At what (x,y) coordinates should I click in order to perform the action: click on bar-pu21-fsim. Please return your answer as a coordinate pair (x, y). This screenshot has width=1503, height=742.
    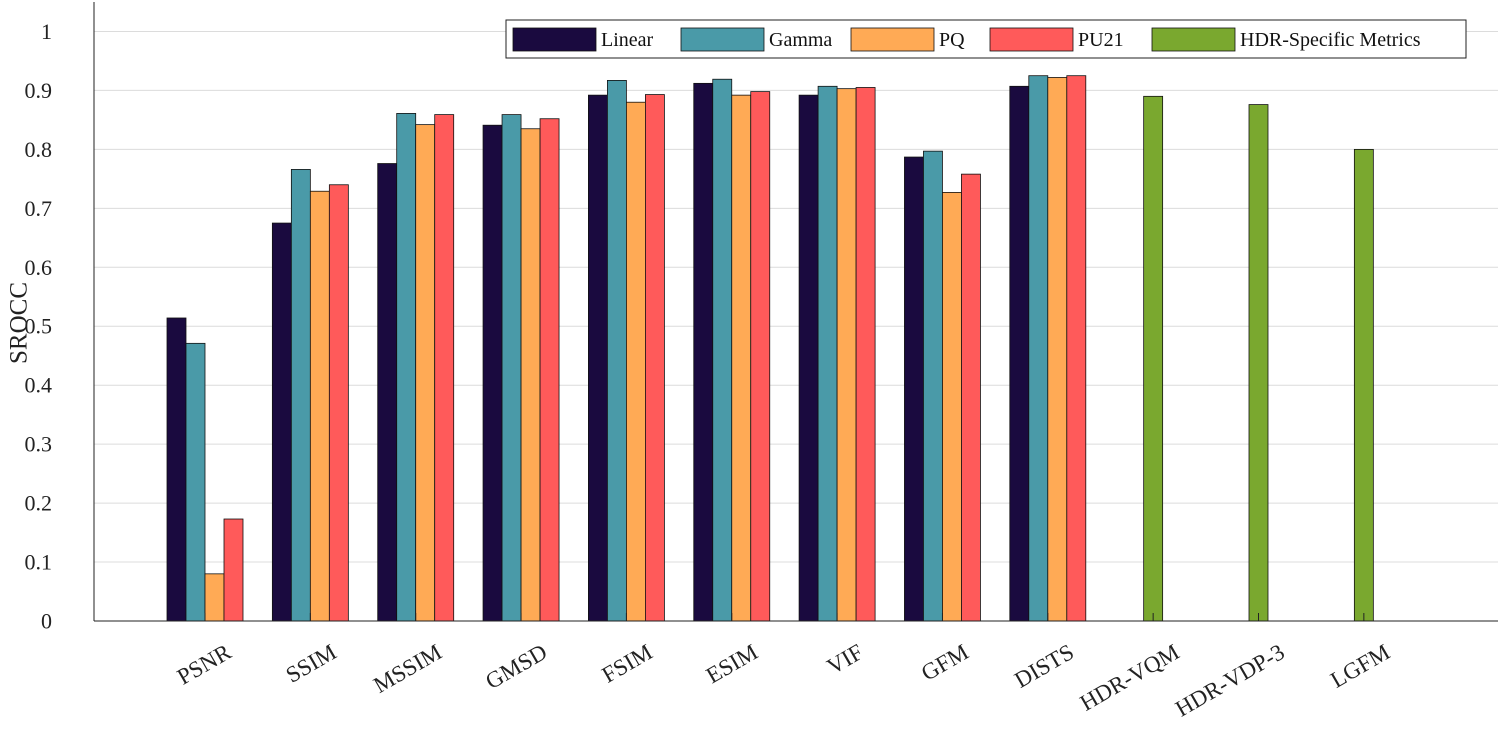
    Looking at the image, I should click on (655, 358).